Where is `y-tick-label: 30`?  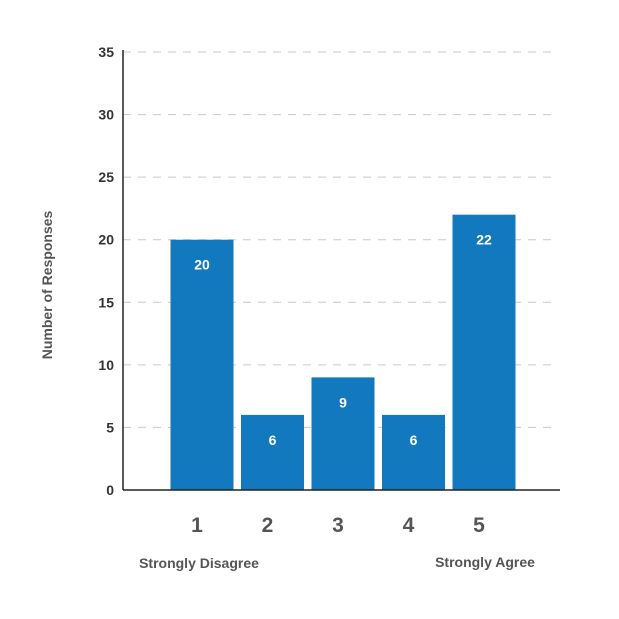
y-tick-label: 30 is located at coordinates (106, 115).